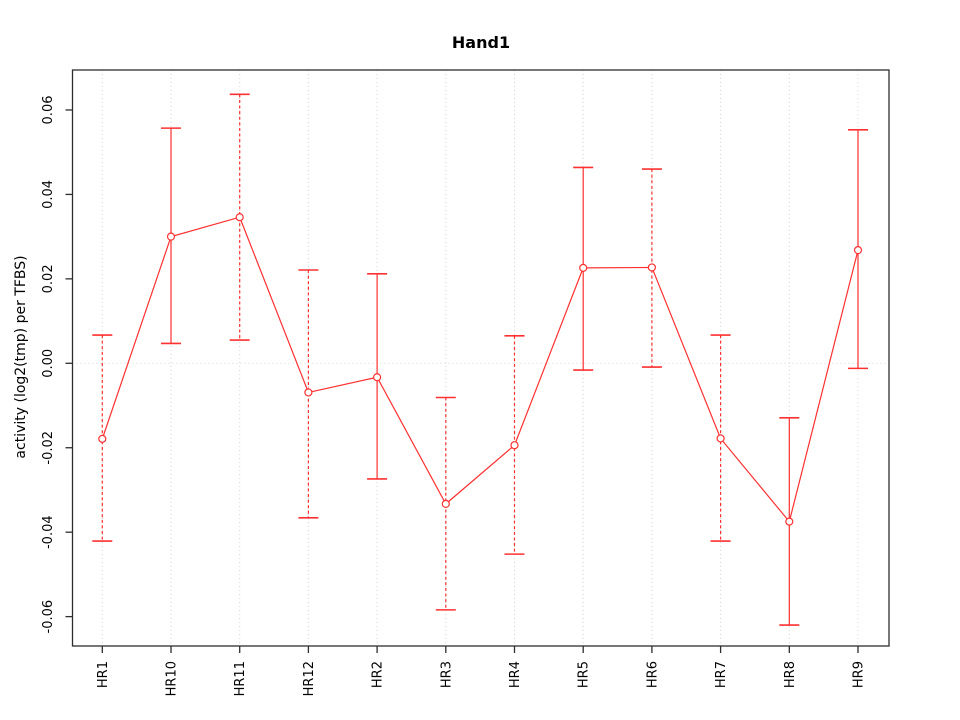 This screenshot has height=720, width=960. What do you see at coordinates (859, 674) in the screenshot?
I see `x-tick-label: HR9` at bounding box center [859, 674].